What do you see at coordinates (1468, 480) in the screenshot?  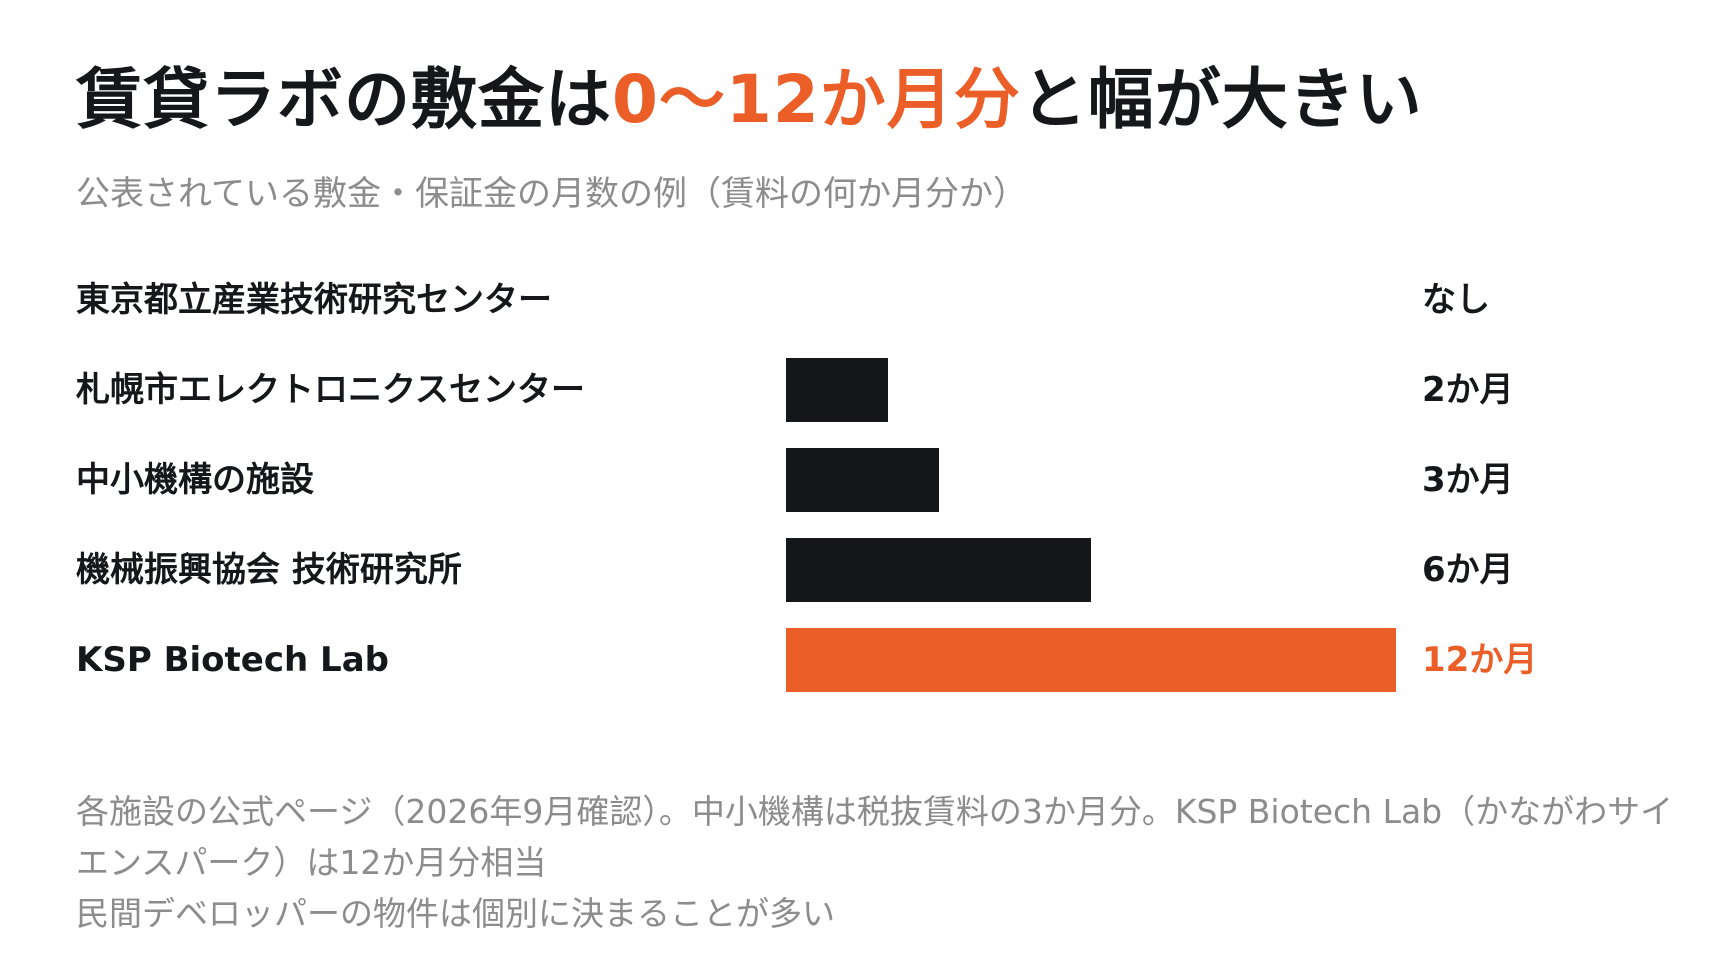 I see `value-label: 3か月` at bounding box center [1468, 480].